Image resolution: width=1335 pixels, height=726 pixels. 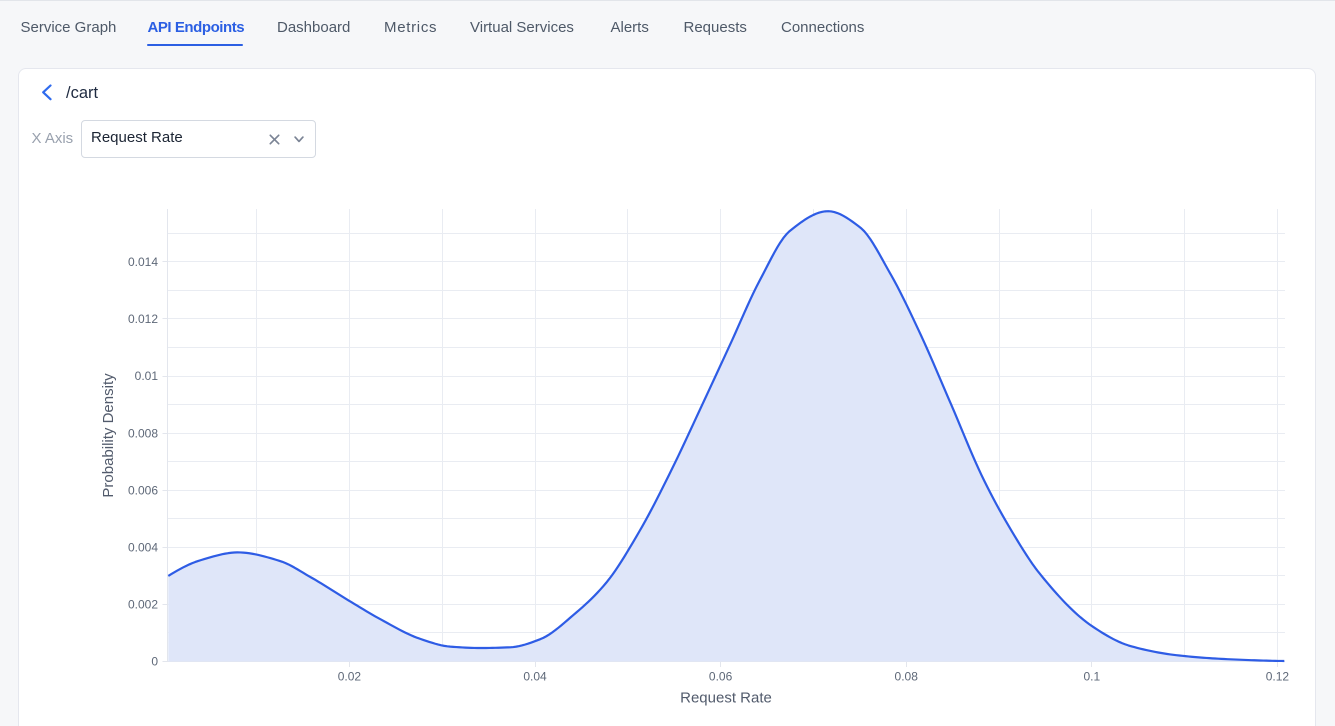 I want to click on svg-text: 0, so click(x=154, y=662).